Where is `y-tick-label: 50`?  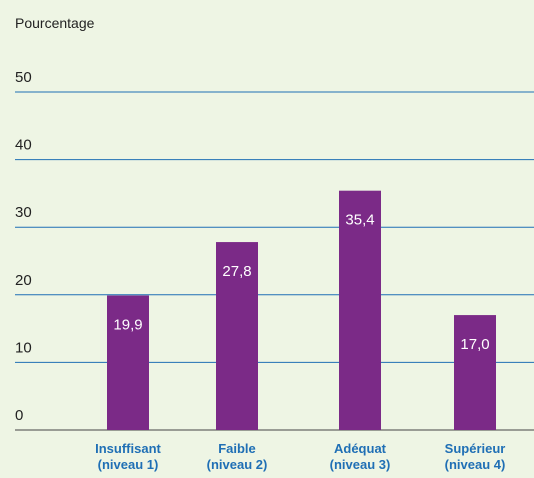
y-tick-label: 50 is located at coordinates (23, 77).